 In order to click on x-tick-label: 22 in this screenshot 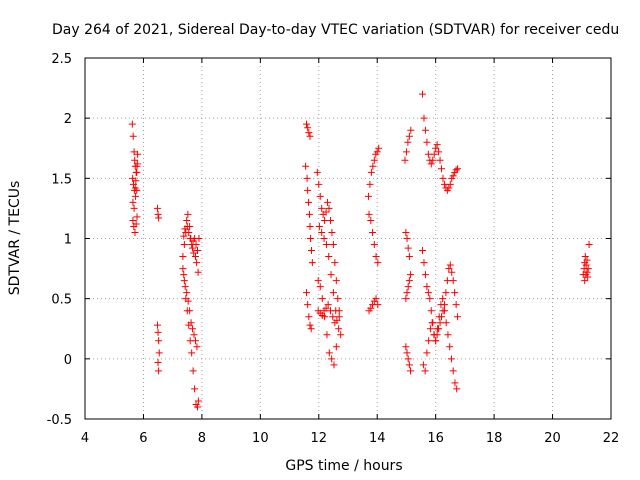, I will do `click(611, 438)`.